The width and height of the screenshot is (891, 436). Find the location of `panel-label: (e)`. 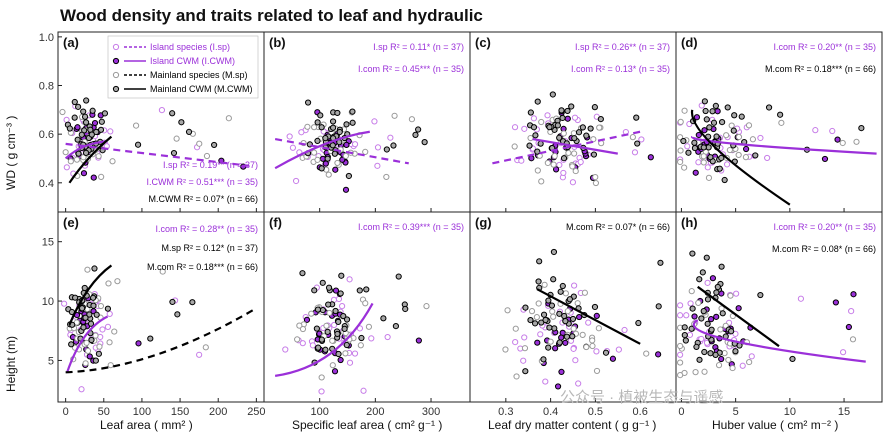

panel-label: (e) is located at coordinates (71, 222).